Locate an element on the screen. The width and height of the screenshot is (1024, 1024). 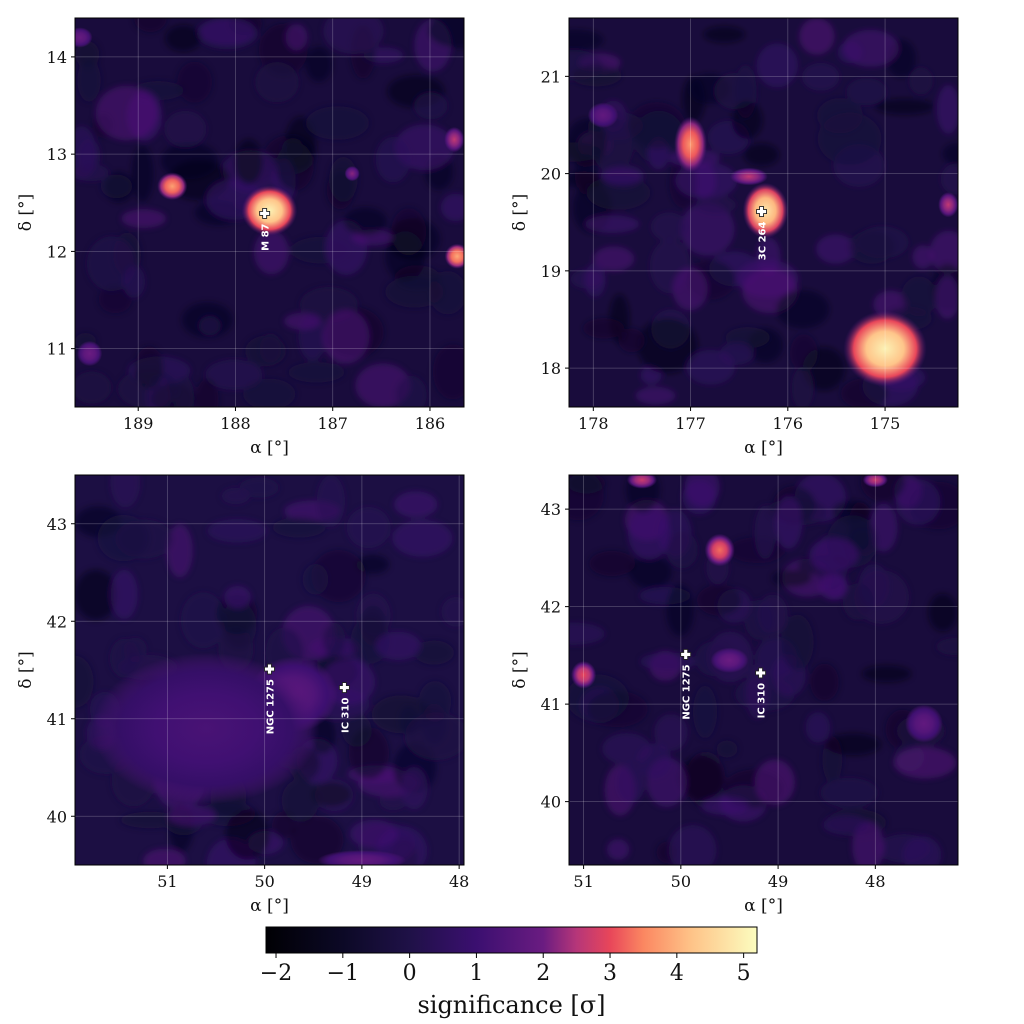
y-tick-label: 21 is located at coordinates (551, 76).